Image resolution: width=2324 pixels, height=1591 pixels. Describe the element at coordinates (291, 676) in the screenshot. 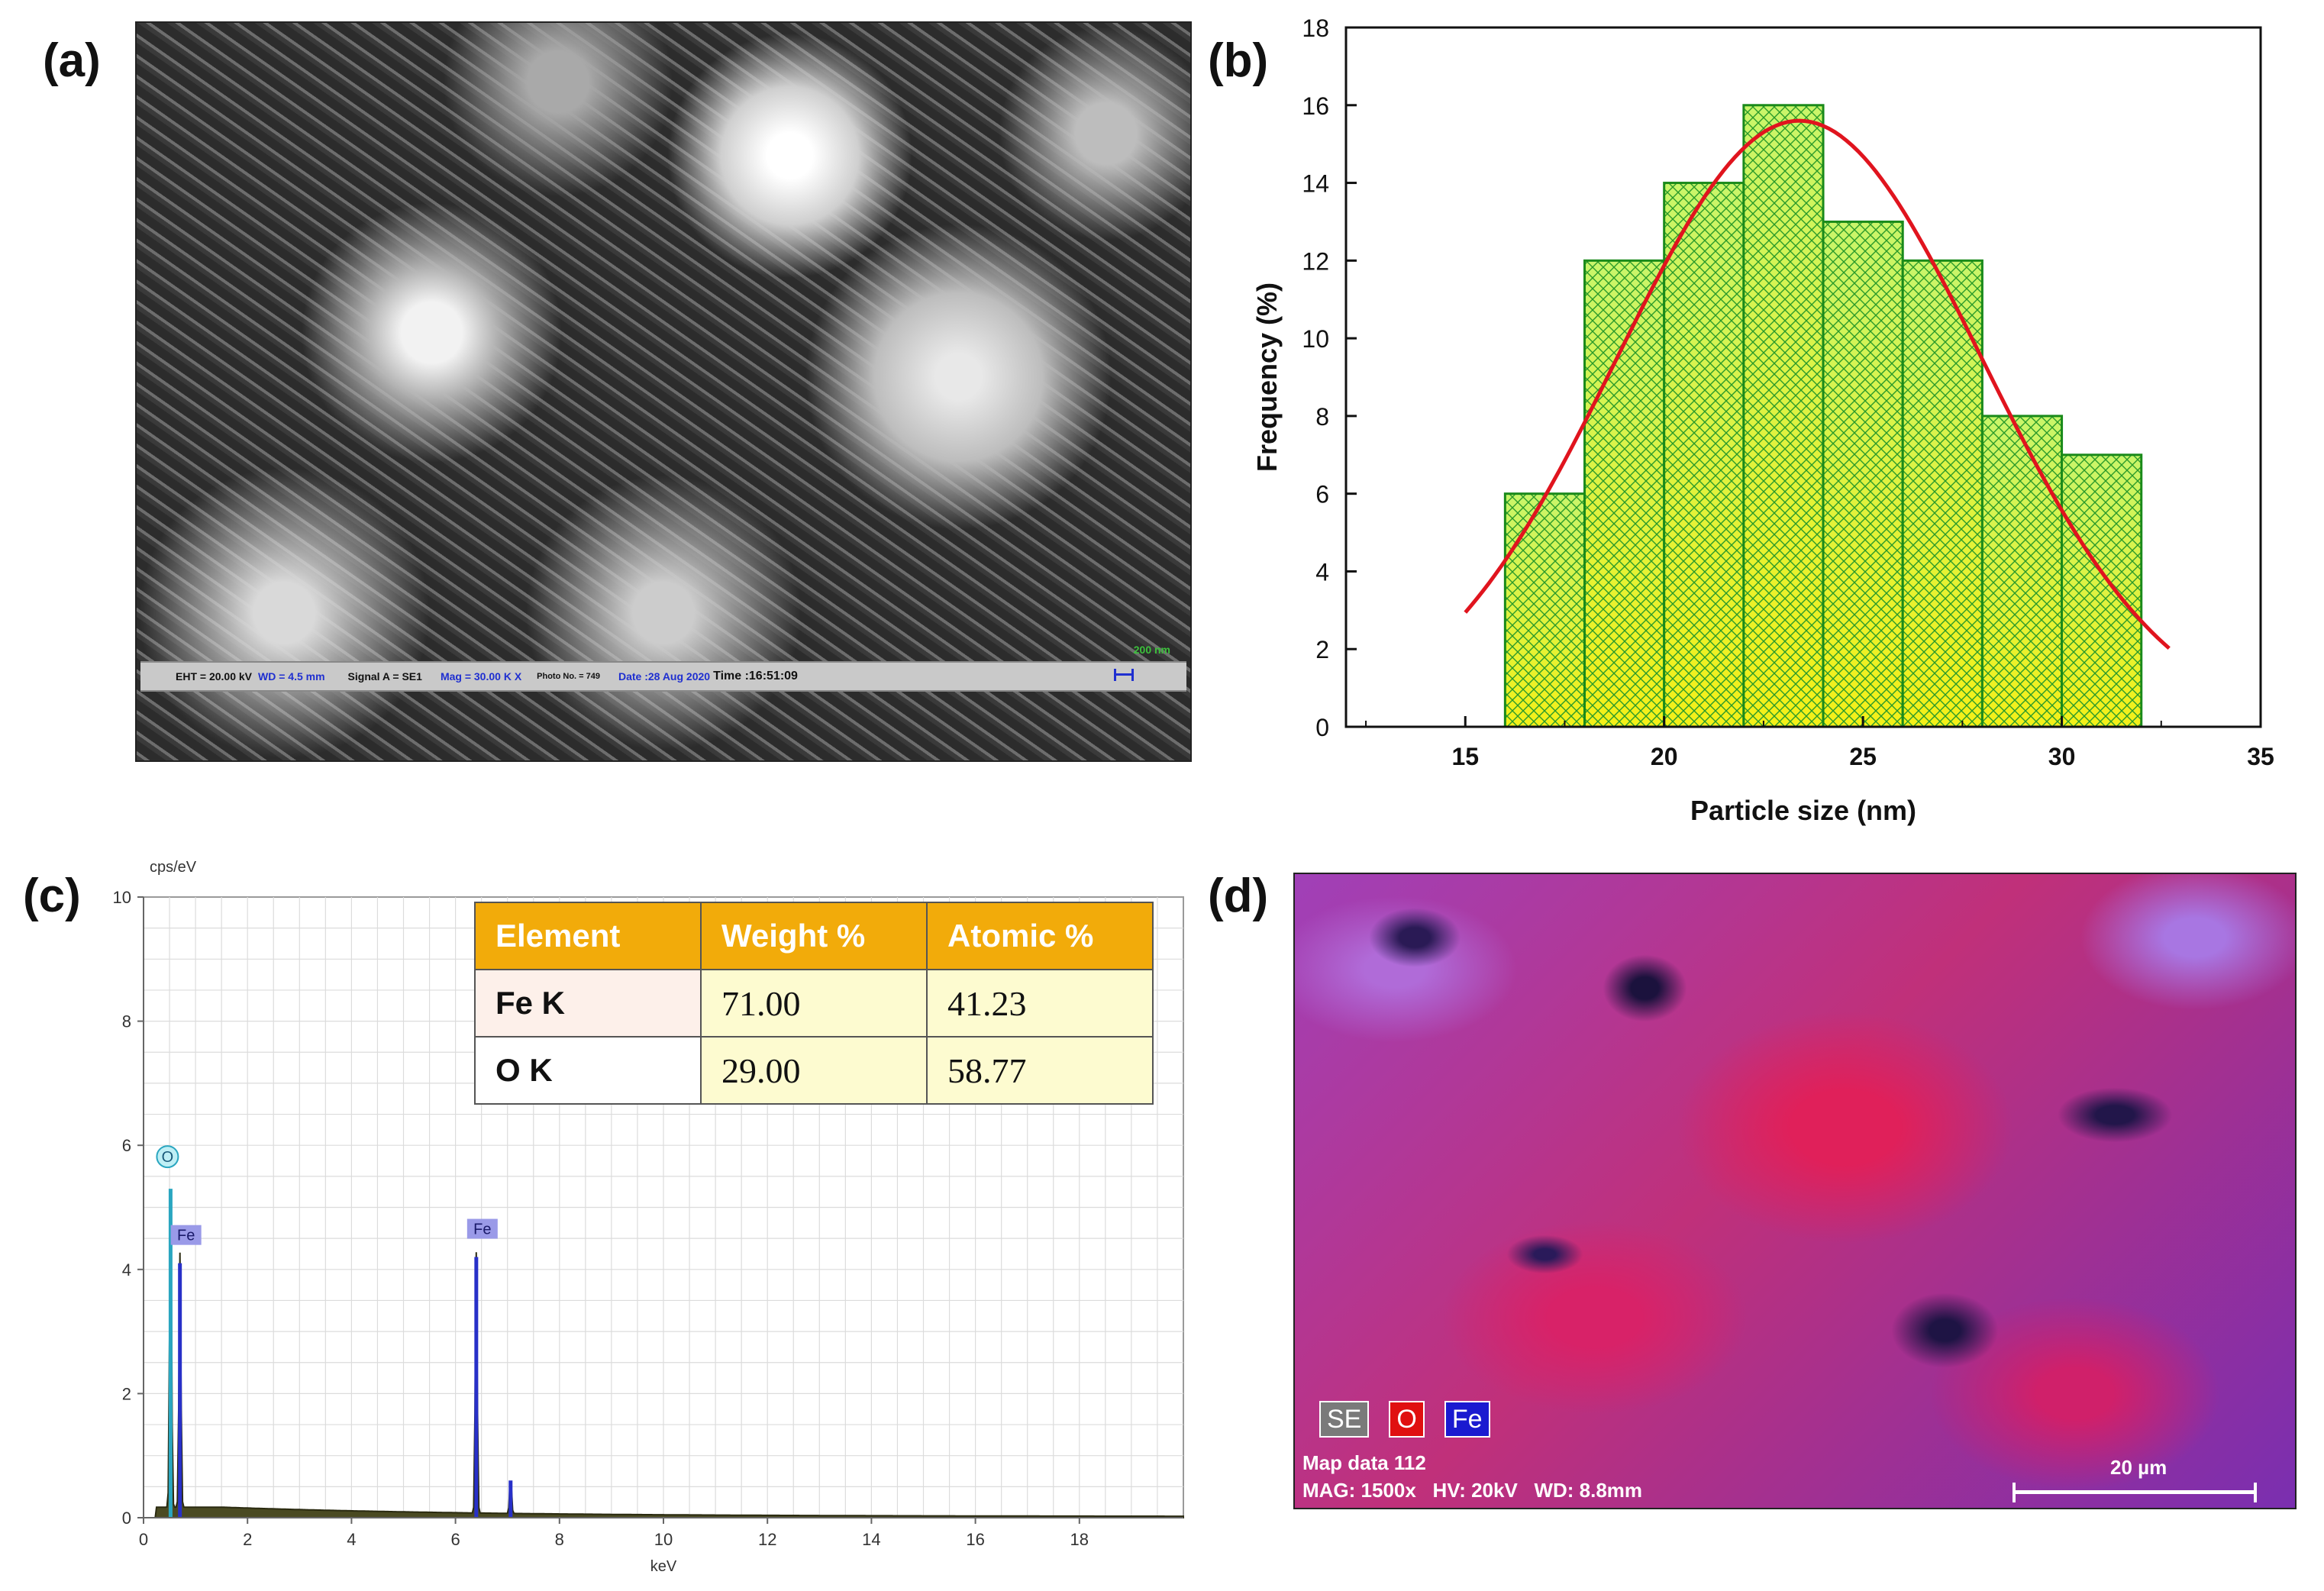

I see `sem-wd: WD = 4.5 mm` at that location.